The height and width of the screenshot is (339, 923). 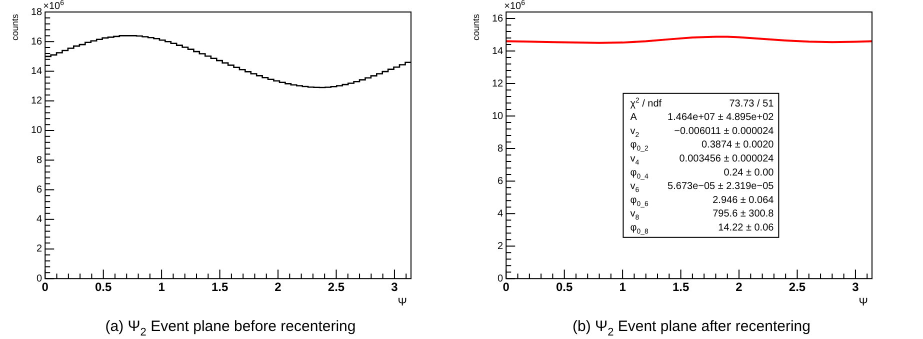 I want to click on annotation: 2.946 ± 0.064, so click(x=743, y=200).